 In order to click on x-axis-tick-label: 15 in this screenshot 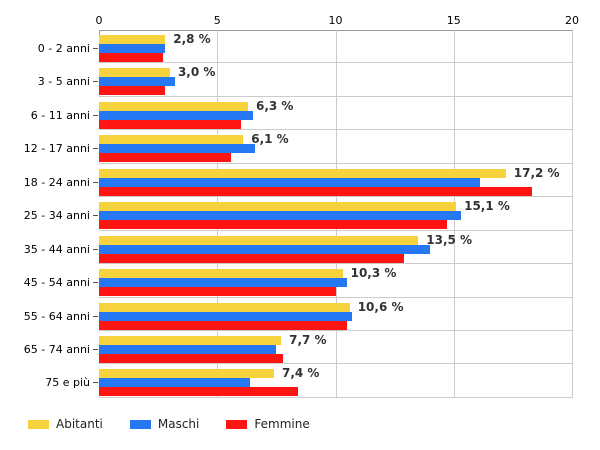, I will do `click(453, 20)`.